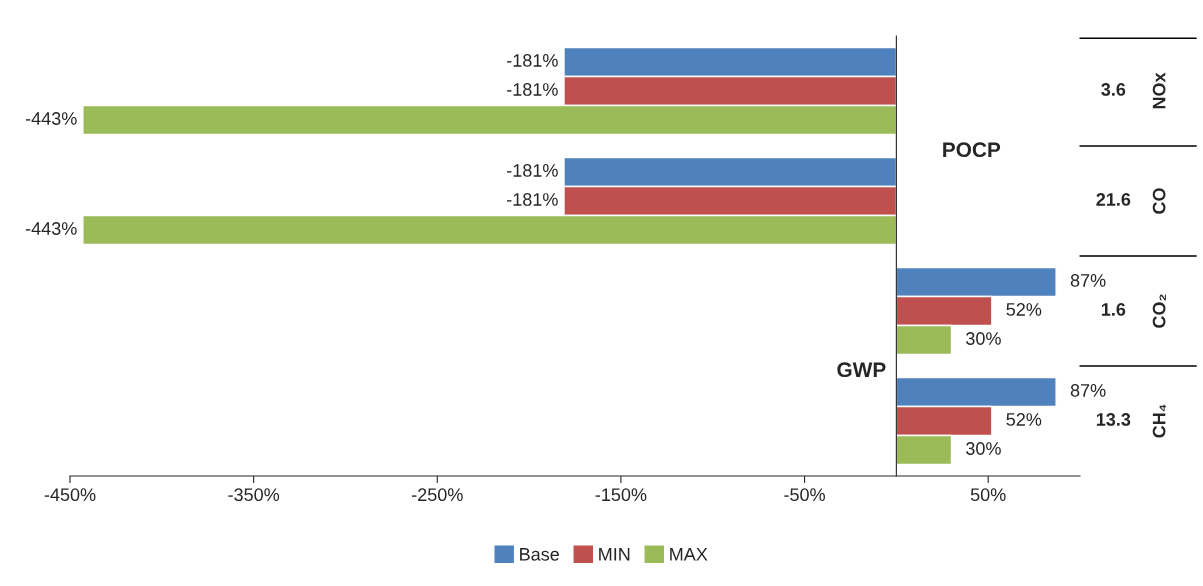  Describe the element at coordinates (804, 495) in the screenshot. I see `x-tick-label: -50%` at that location.